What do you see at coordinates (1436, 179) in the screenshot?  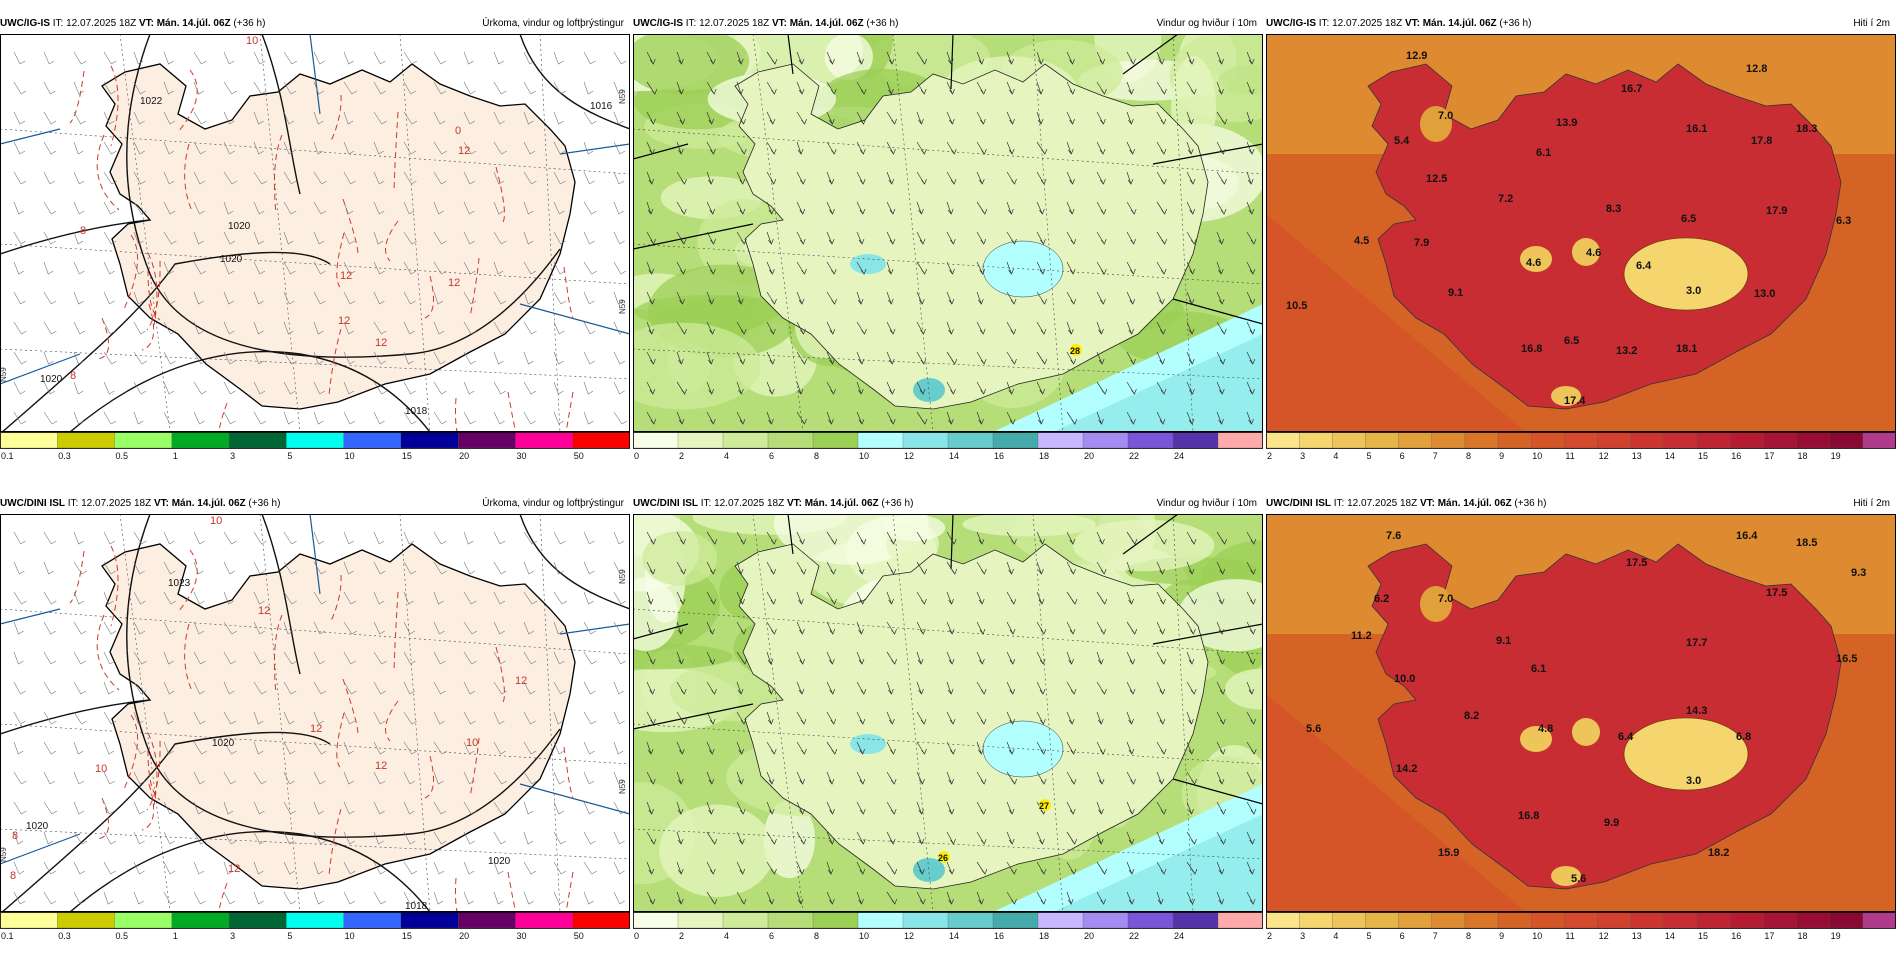 I see `temperature-value-label: 12.5` at bounding box center [1436, 179].